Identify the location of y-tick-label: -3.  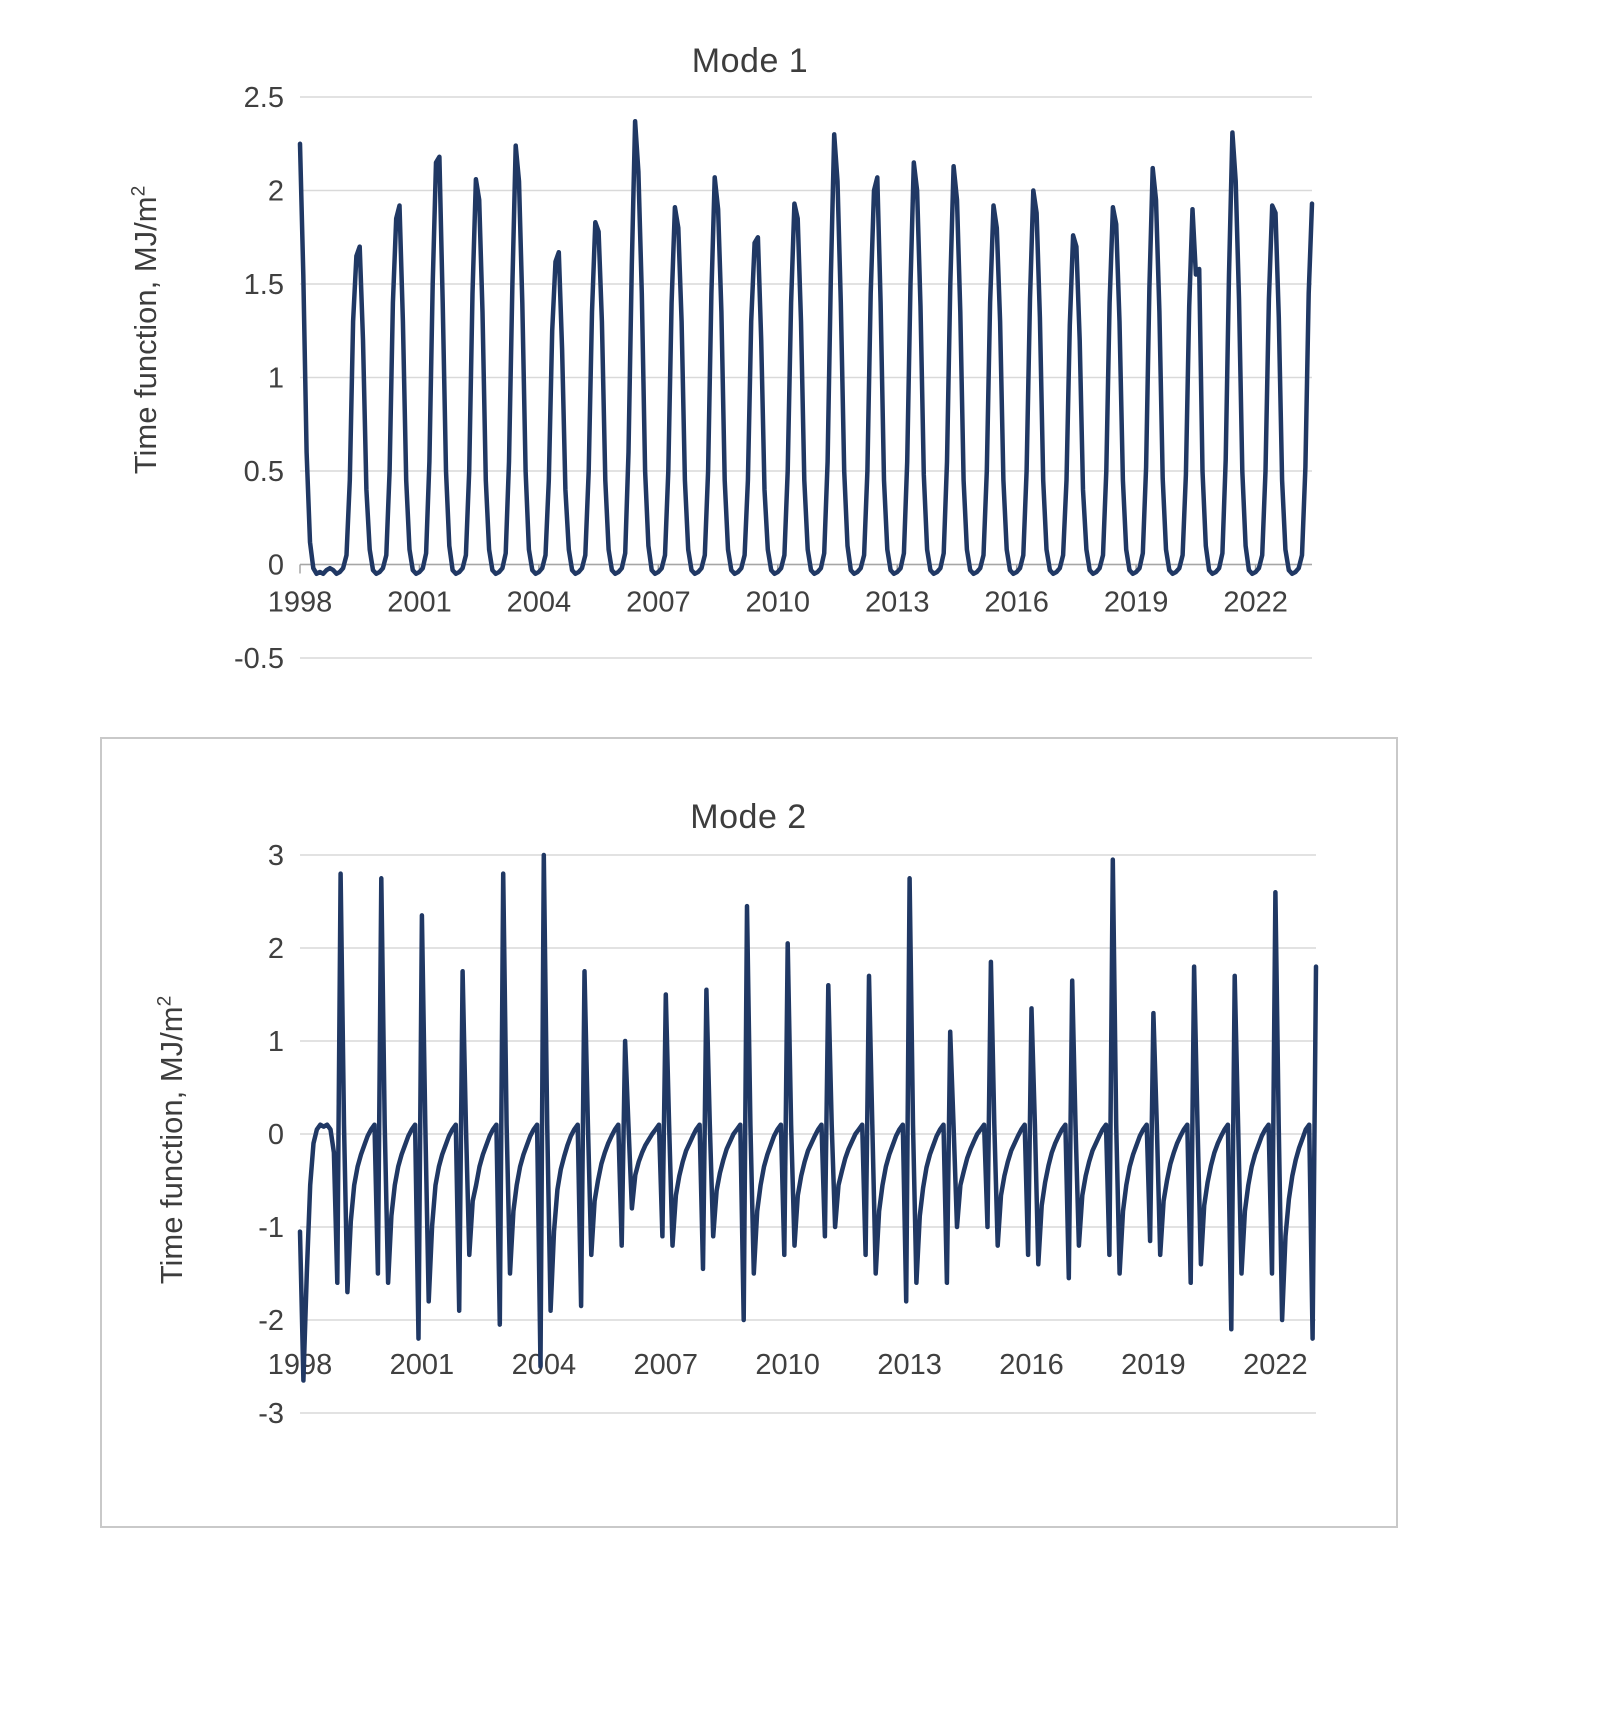
(271, 1414).